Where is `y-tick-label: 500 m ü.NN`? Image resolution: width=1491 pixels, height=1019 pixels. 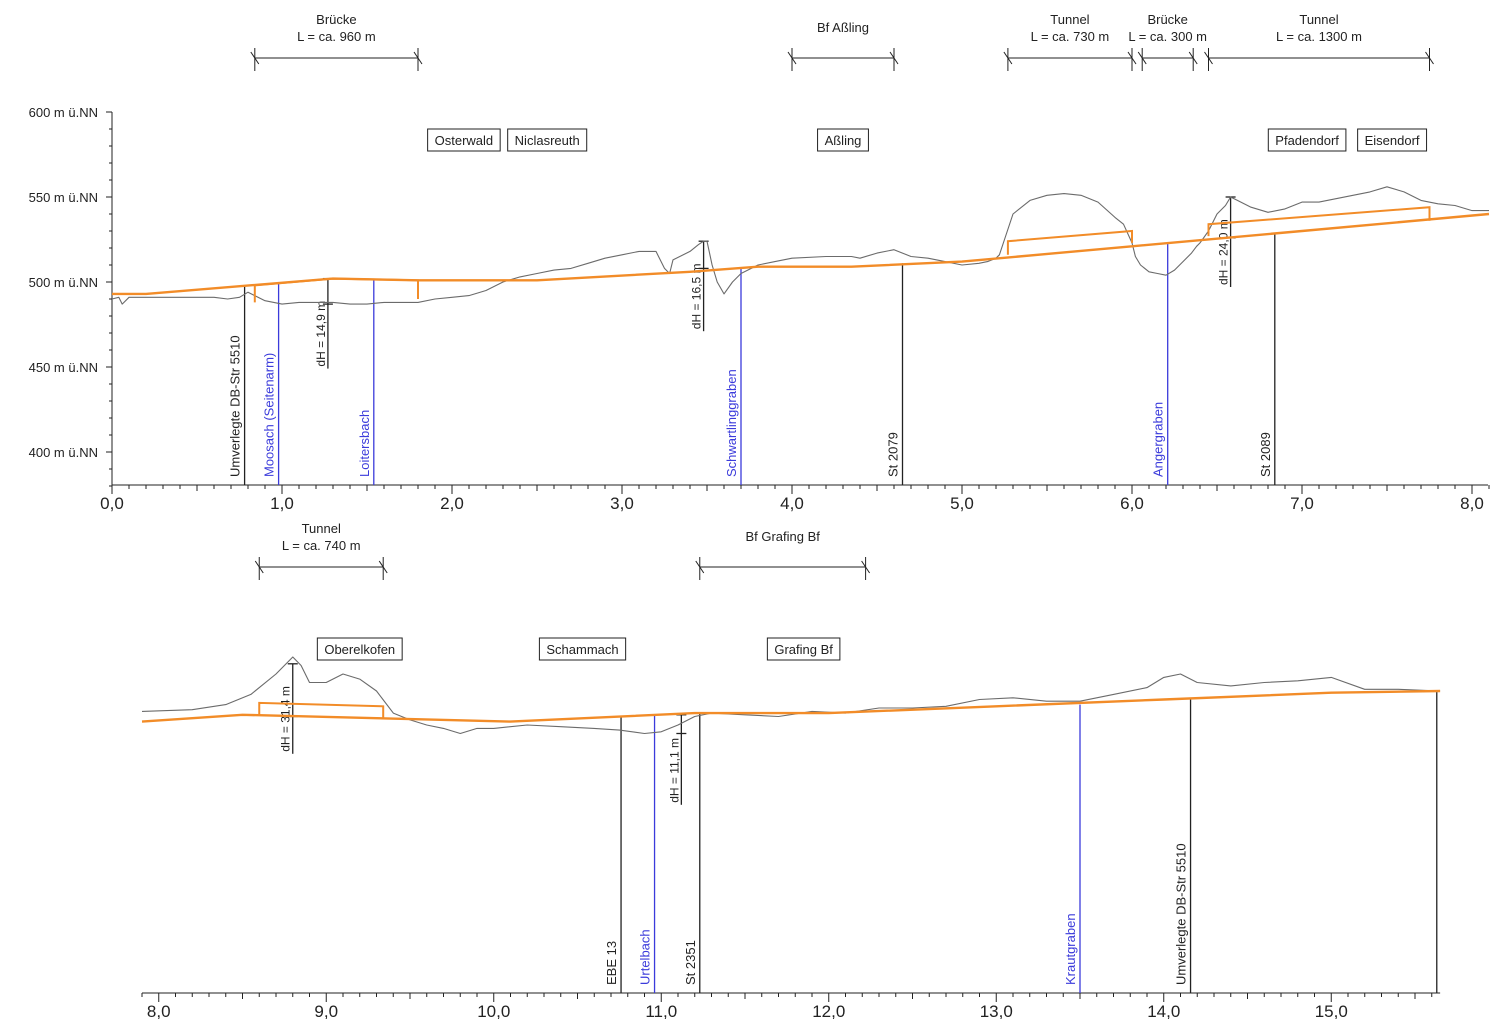
y-tick-label: 500 m ü.NN is located at coordinates (63, 282).